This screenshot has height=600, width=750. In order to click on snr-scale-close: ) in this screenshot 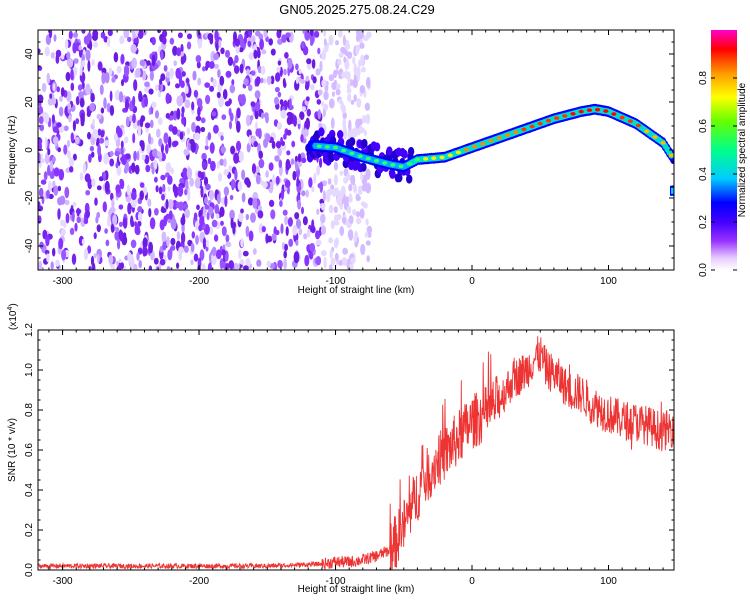, I will do `click(13, 304)`.